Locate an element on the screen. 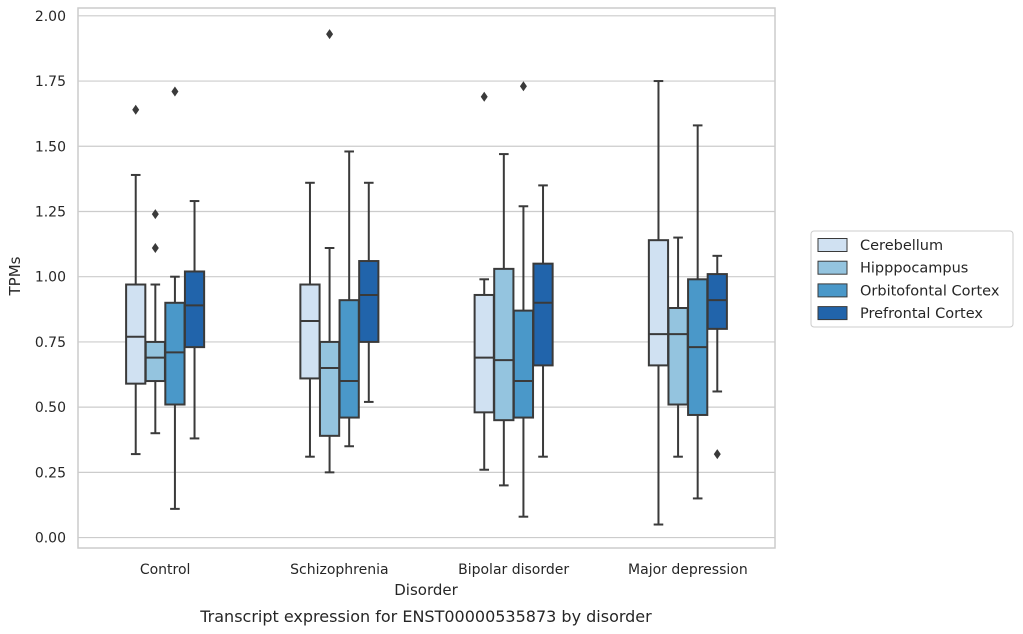 This screenshot has width=1023, height=634. y-tick-label: 1.00 is located at coordinates (50, 278).